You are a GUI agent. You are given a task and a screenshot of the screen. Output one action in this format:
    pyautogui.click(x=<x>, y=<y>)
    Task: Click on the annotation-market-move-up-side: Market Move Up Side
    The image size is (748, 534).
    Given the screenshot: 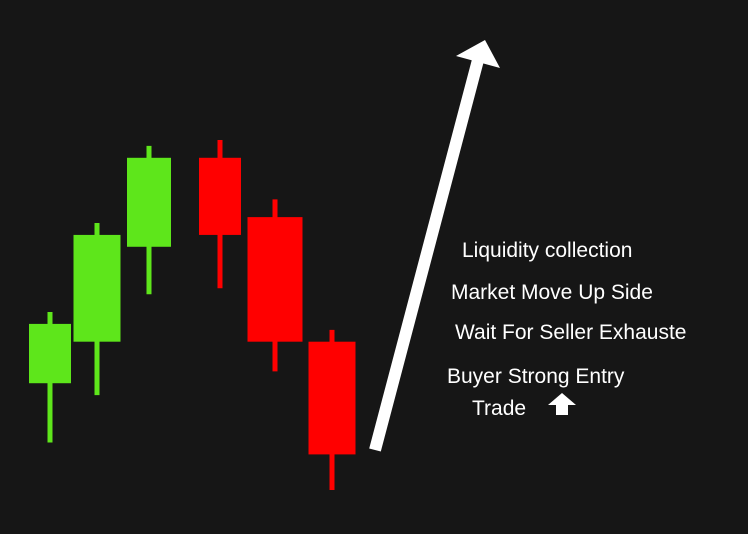 What is the action you would take?
    pyautogui.click(x=552, y=292)
    